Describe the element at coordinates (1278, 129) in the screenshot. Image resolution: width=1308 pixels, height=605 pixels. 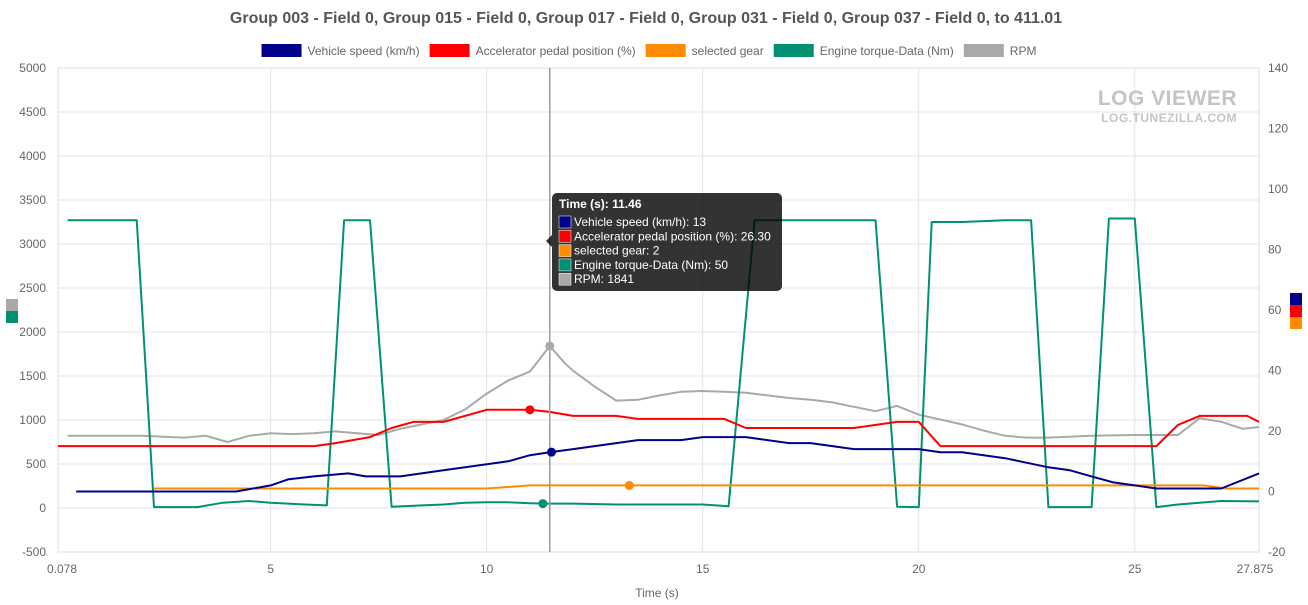
I see `y-right-tick-label: 120` at that location.